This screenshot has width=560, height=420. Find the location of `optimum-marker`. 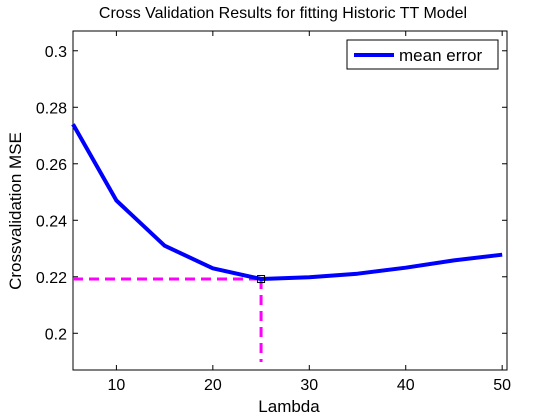

optimum-marker is located at coordinates (261, 279).